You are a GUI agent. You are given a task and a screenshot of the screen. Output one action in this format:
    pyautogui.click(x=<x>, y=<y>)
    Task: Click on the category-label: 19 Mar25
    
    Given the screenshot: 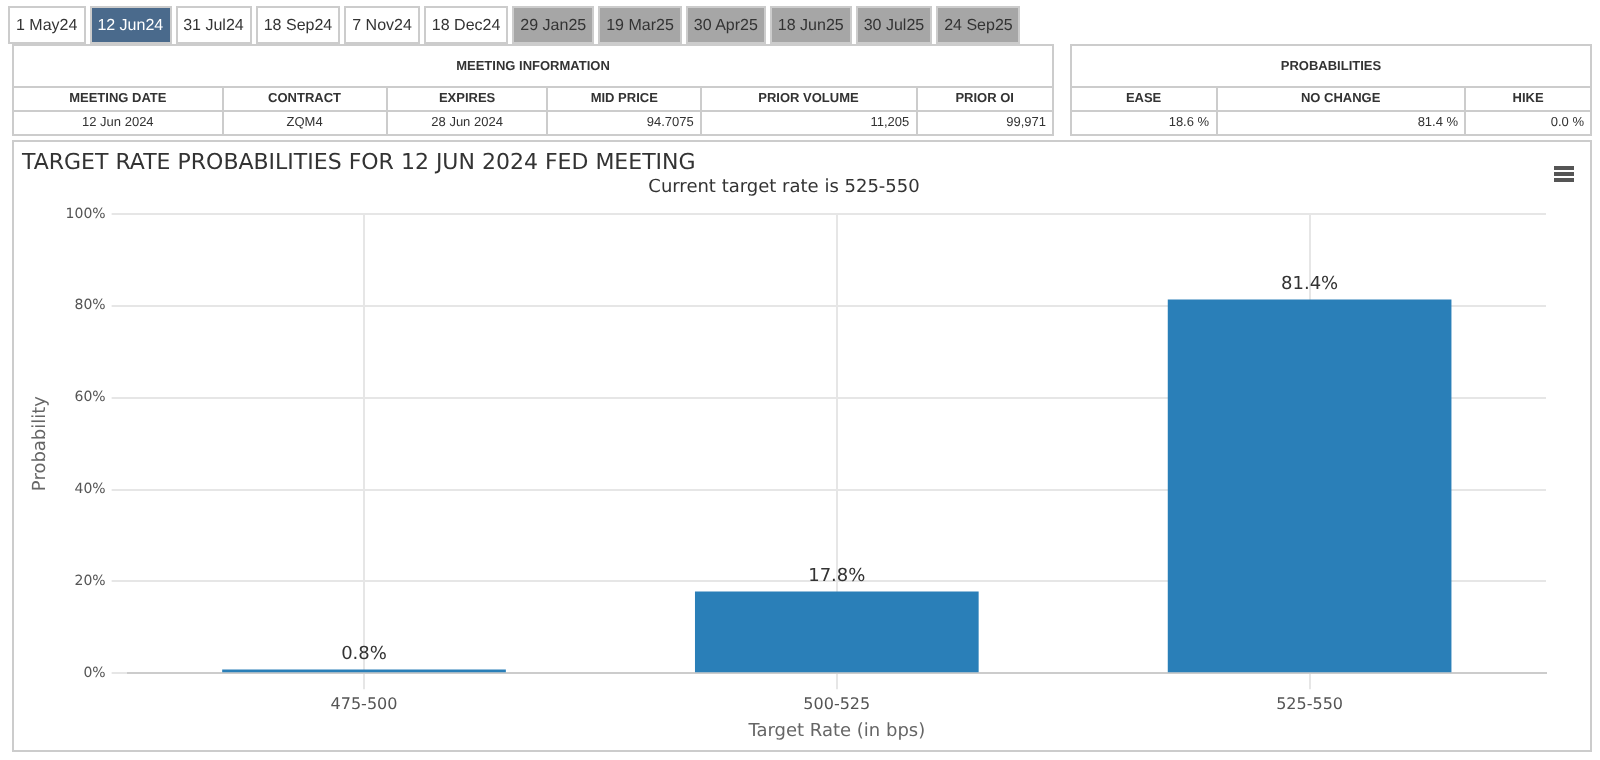 What is the action you would take?
    pyautogui.click(x=640, y=25)
    